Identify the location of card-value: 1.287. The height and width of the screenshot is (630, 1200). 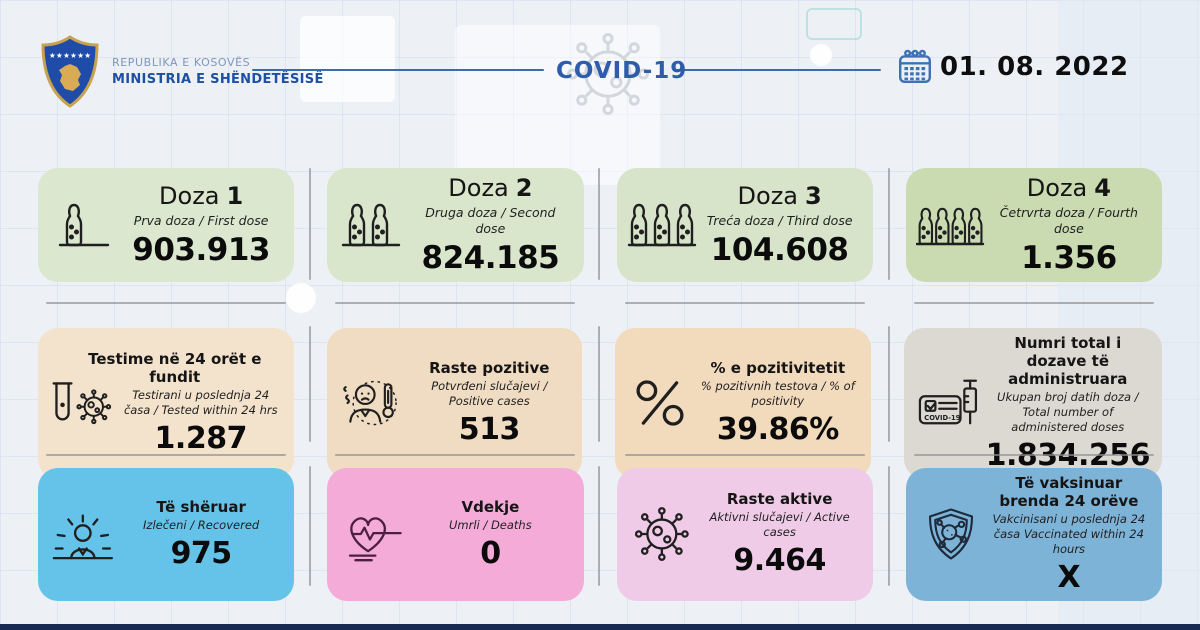
(201, 439).